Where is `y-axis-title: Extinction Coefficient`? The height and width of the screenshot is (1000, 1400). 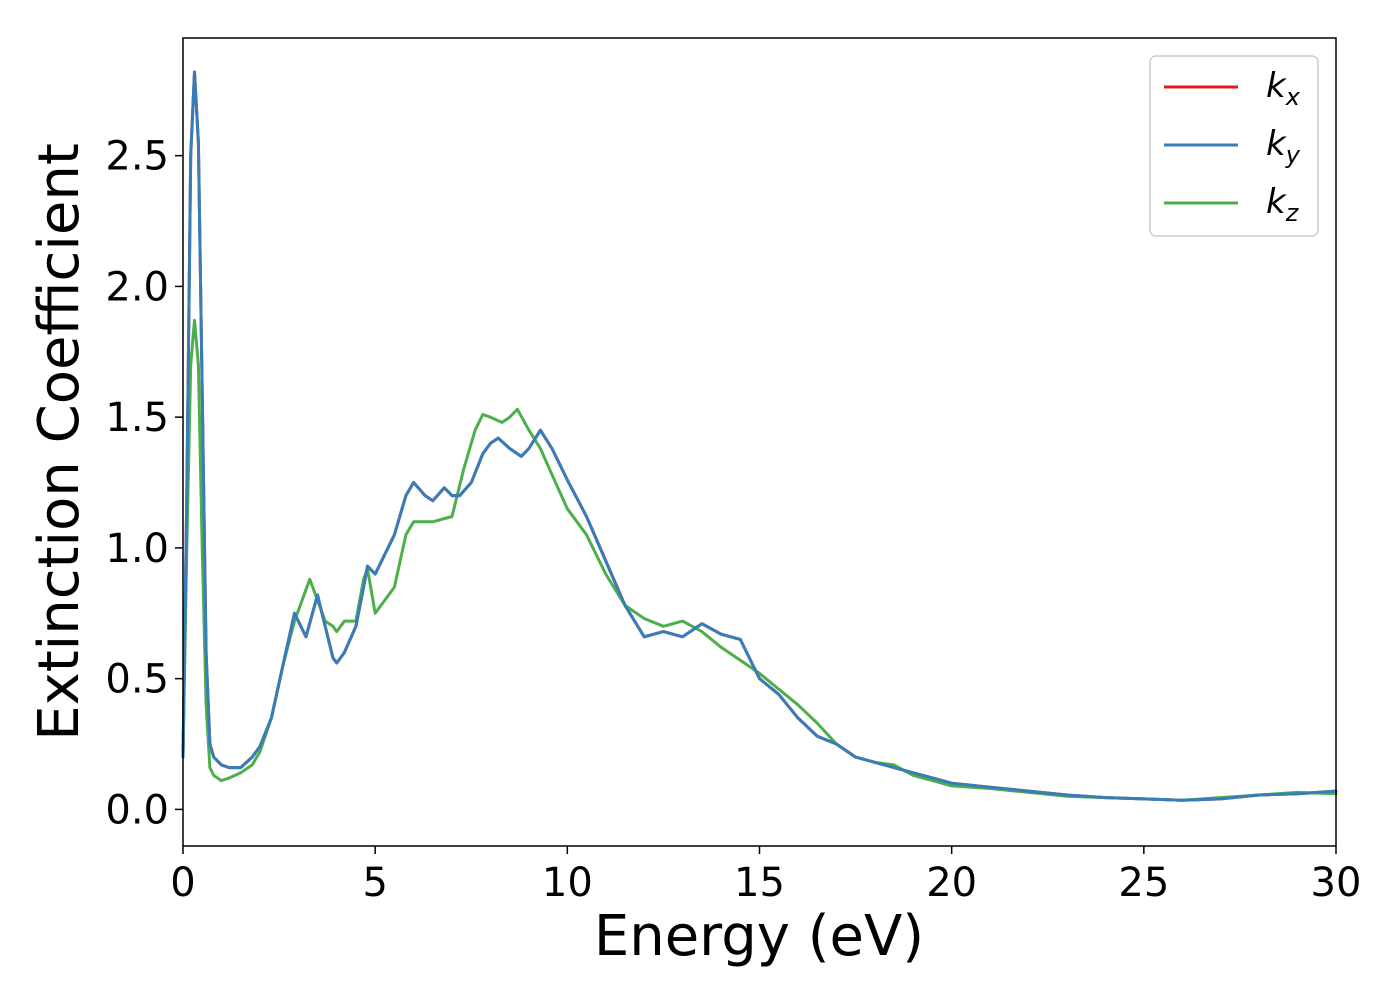 y-axis-title: Extinction Coefficient is located at coordinates (59, 442).